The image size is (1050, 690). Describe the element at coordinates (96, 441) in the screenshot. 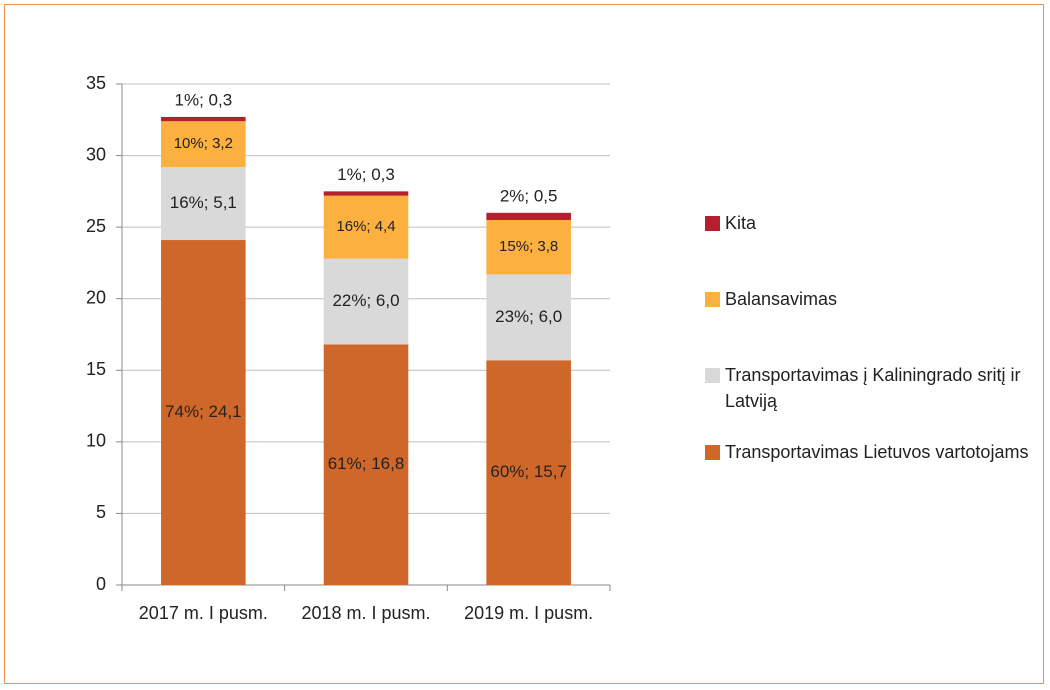

I see `y-tick-label: 10` at that location.